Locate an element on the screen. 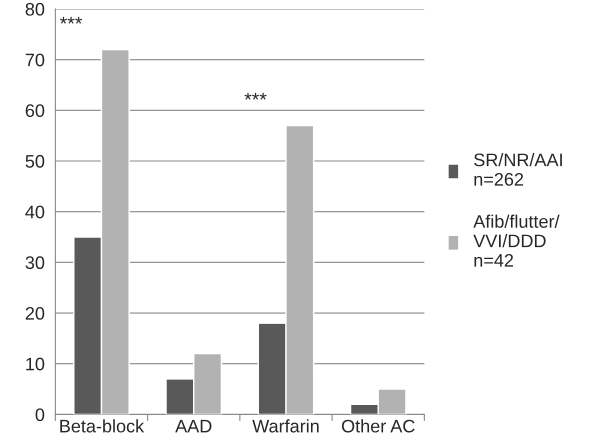  y-tick-label: 40 is located at coordinates (34, 212).